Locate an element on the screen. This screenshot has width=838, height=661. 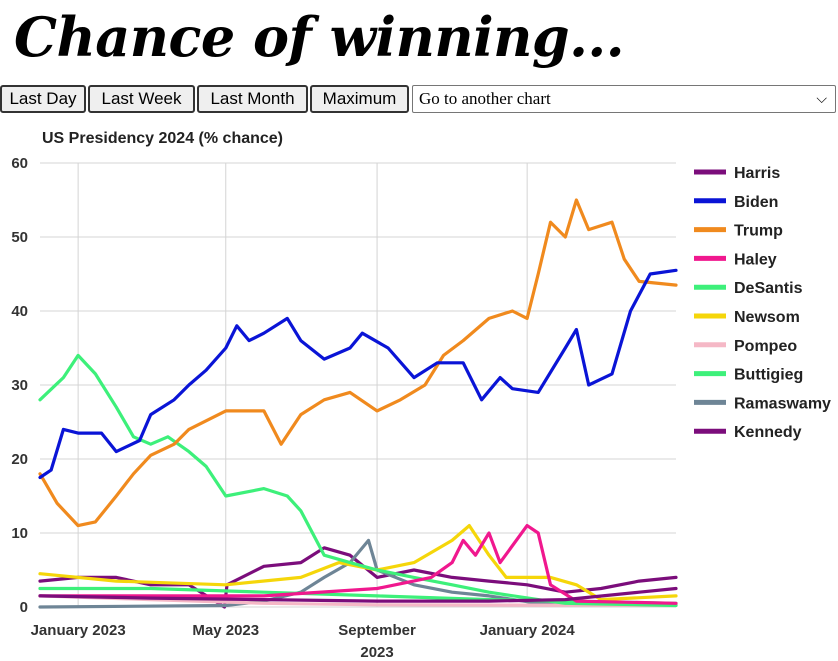
y-tick-label: 20 is located at coordinates (19, 459).